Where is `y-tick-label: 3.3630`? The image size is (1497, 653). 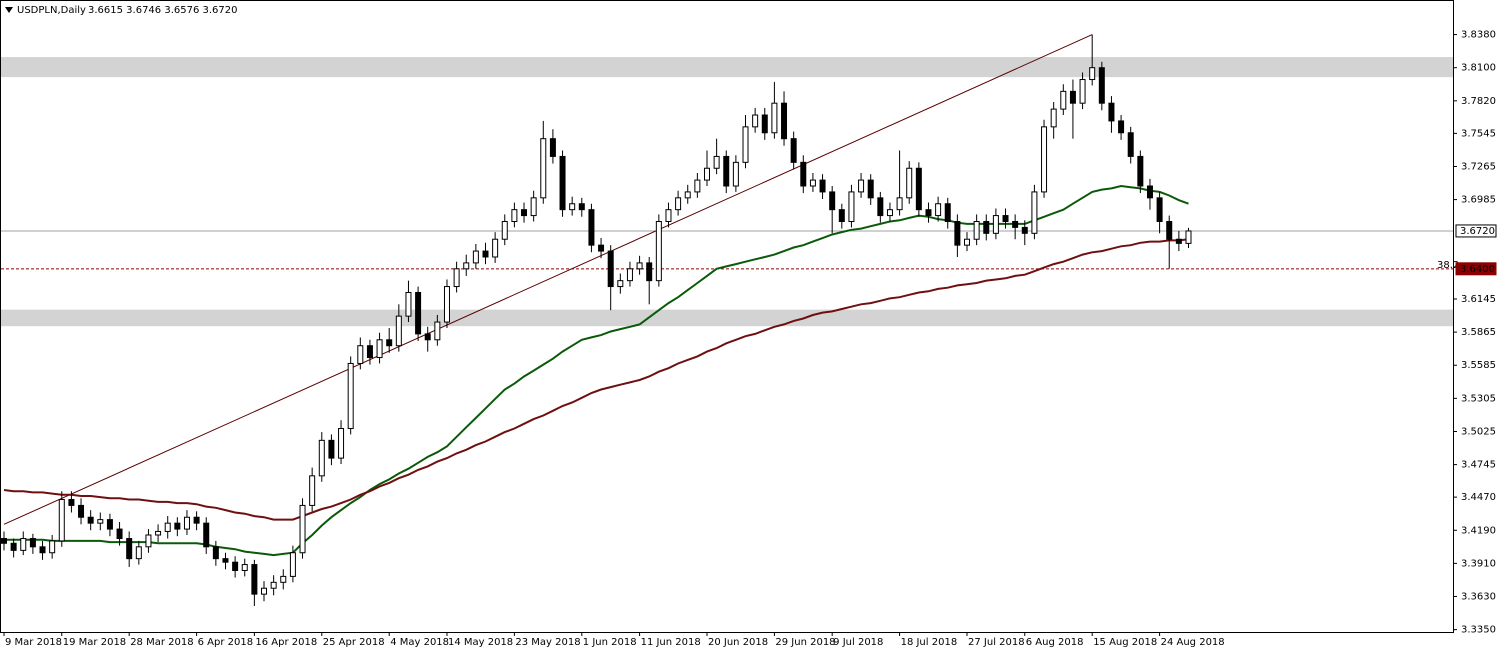 y-tick-label: 3.3630 is located at coordinates (1478, 597).